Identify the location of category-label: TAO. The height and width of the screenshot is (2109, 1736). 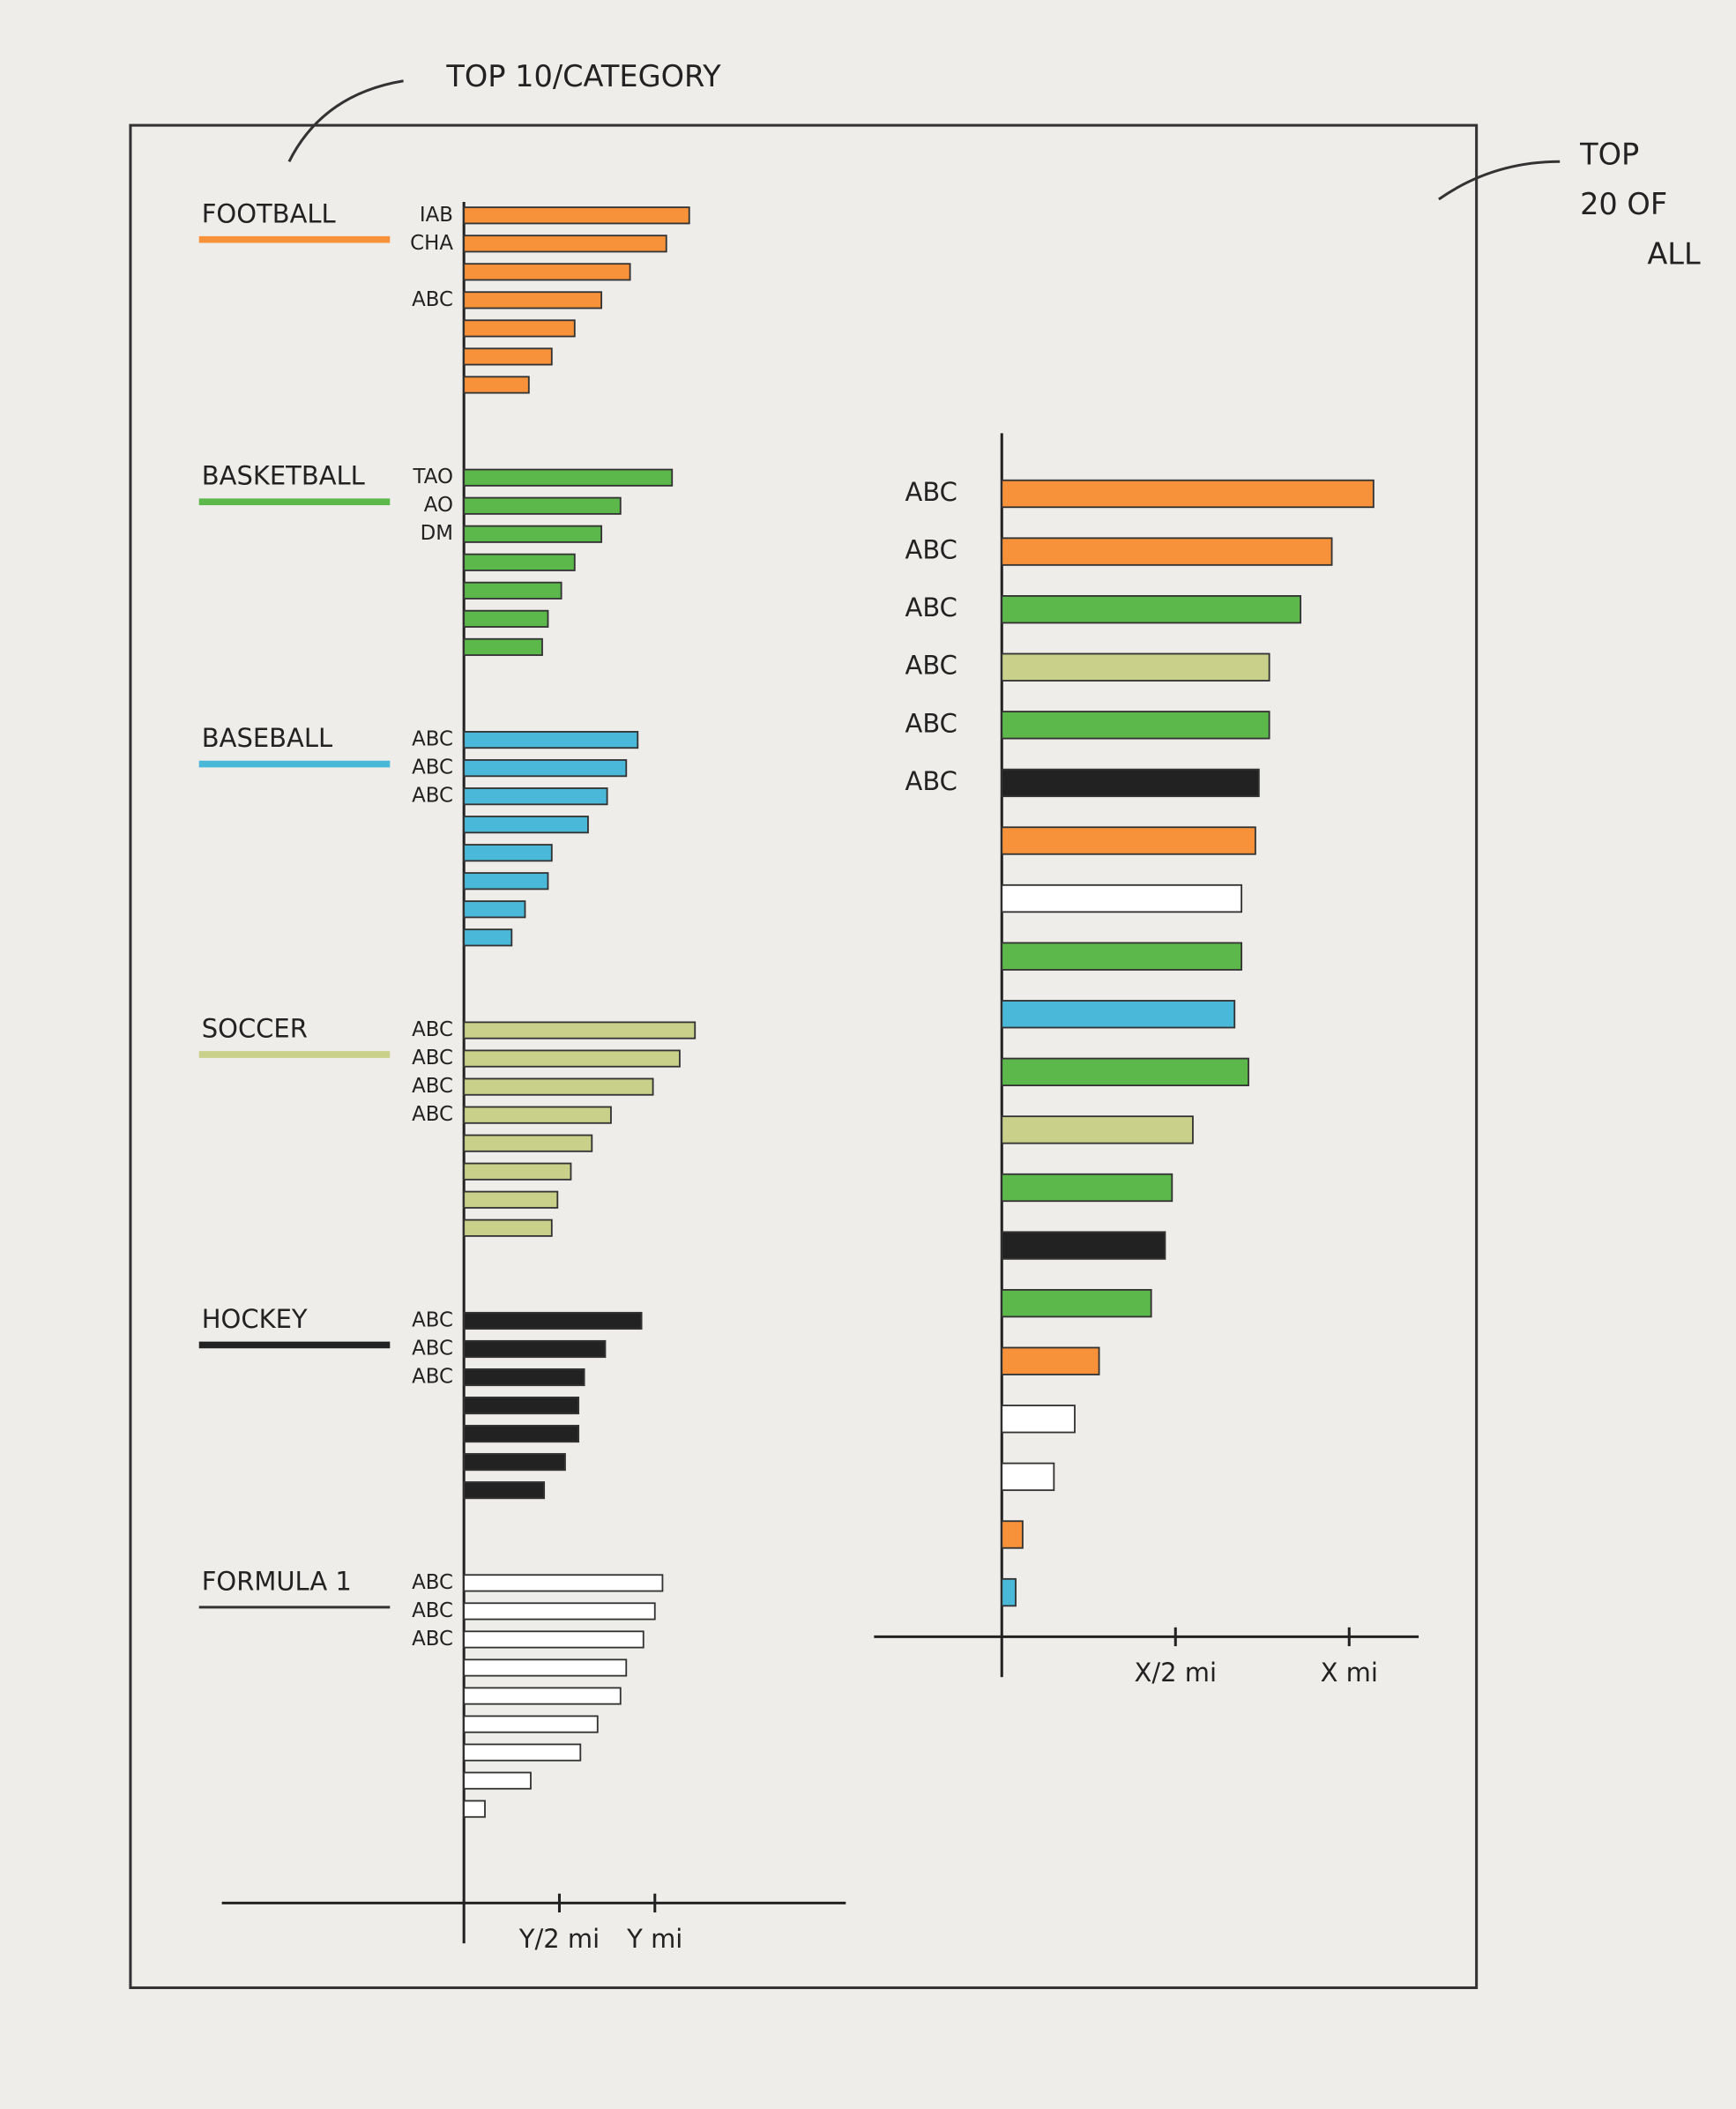
(433, 477).